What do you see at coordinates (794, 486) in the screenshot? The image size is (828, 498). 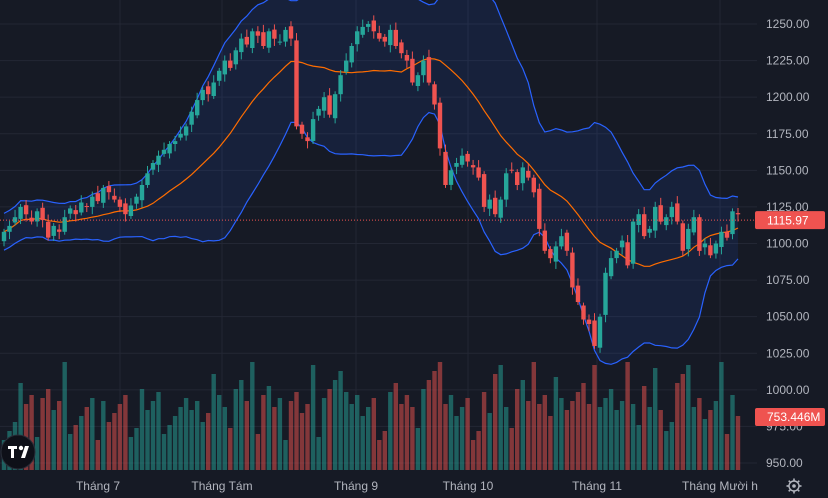 I see `settings-gear-icon` at bounding box center [794, 486].